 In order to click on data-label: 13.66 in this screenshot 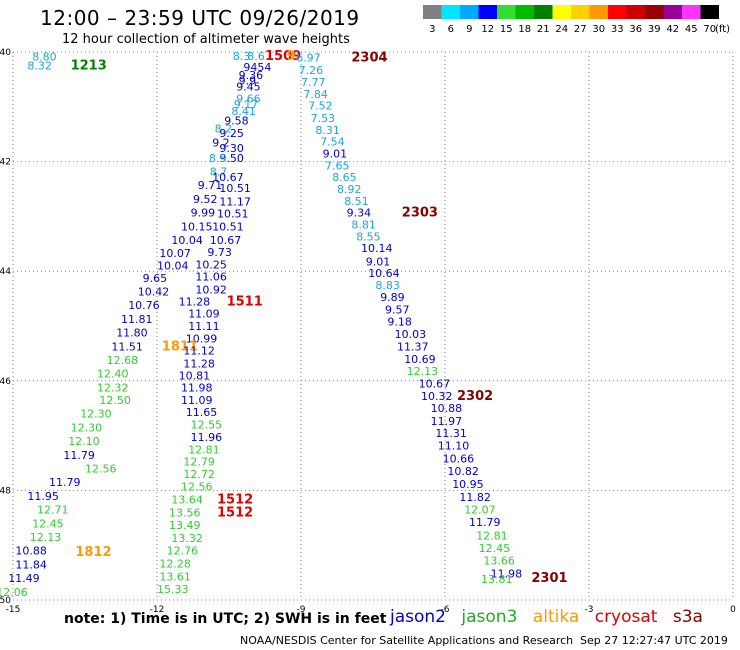, I will do `click(499, 561)`.